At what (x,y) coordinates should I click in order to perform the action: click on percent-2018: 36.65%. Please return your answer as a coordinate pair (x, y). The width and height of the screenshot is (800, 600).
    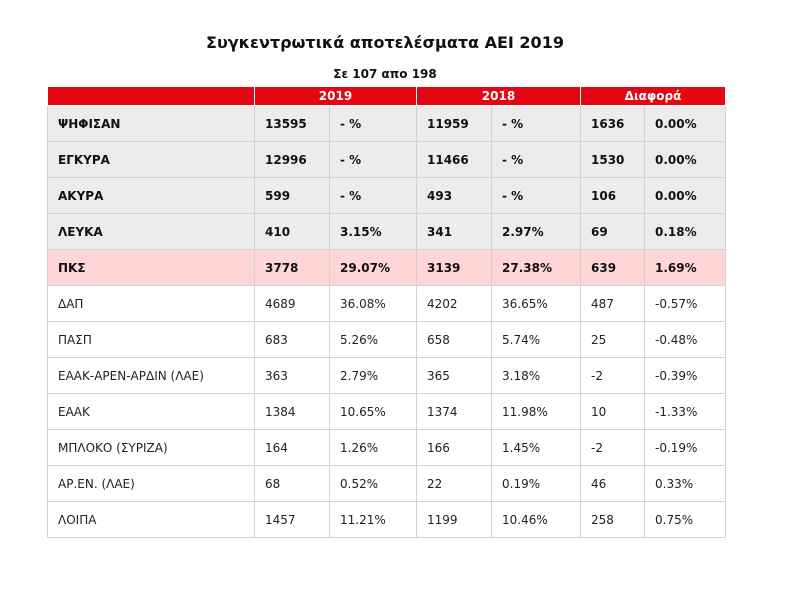
    Looking at the image, I should click on (536, 303).